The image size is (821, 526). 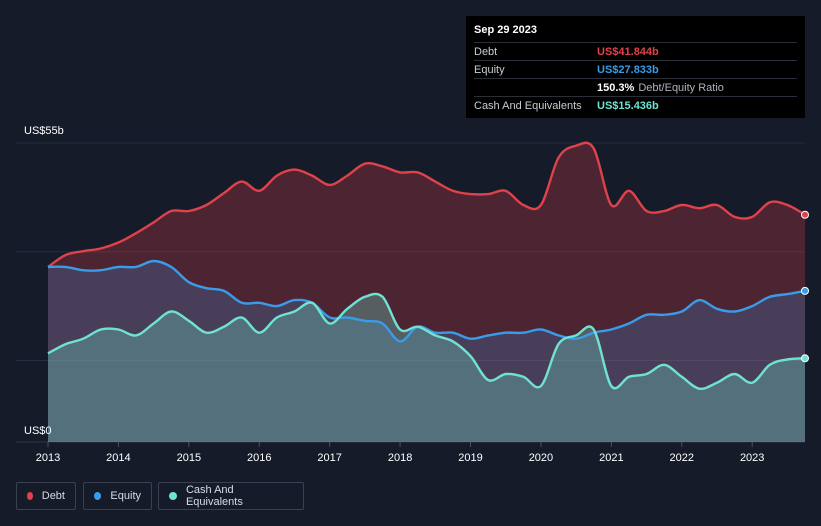 What do you see at coordinates (489, 69) in the screenshot?
I see `tooltip-label: Equity` at bounding box center [489, 69].